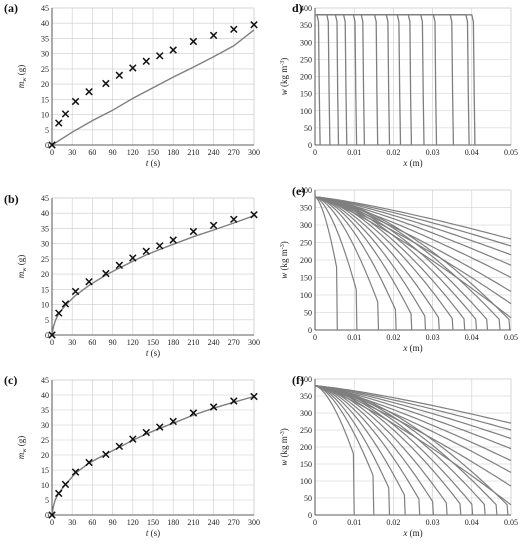 The height and width of the screenshot is (550, 528). What do you see at coordinates (306, 430) in the screenshot?
I see `y-tick-label: 250` at bounding box center [306, 430].